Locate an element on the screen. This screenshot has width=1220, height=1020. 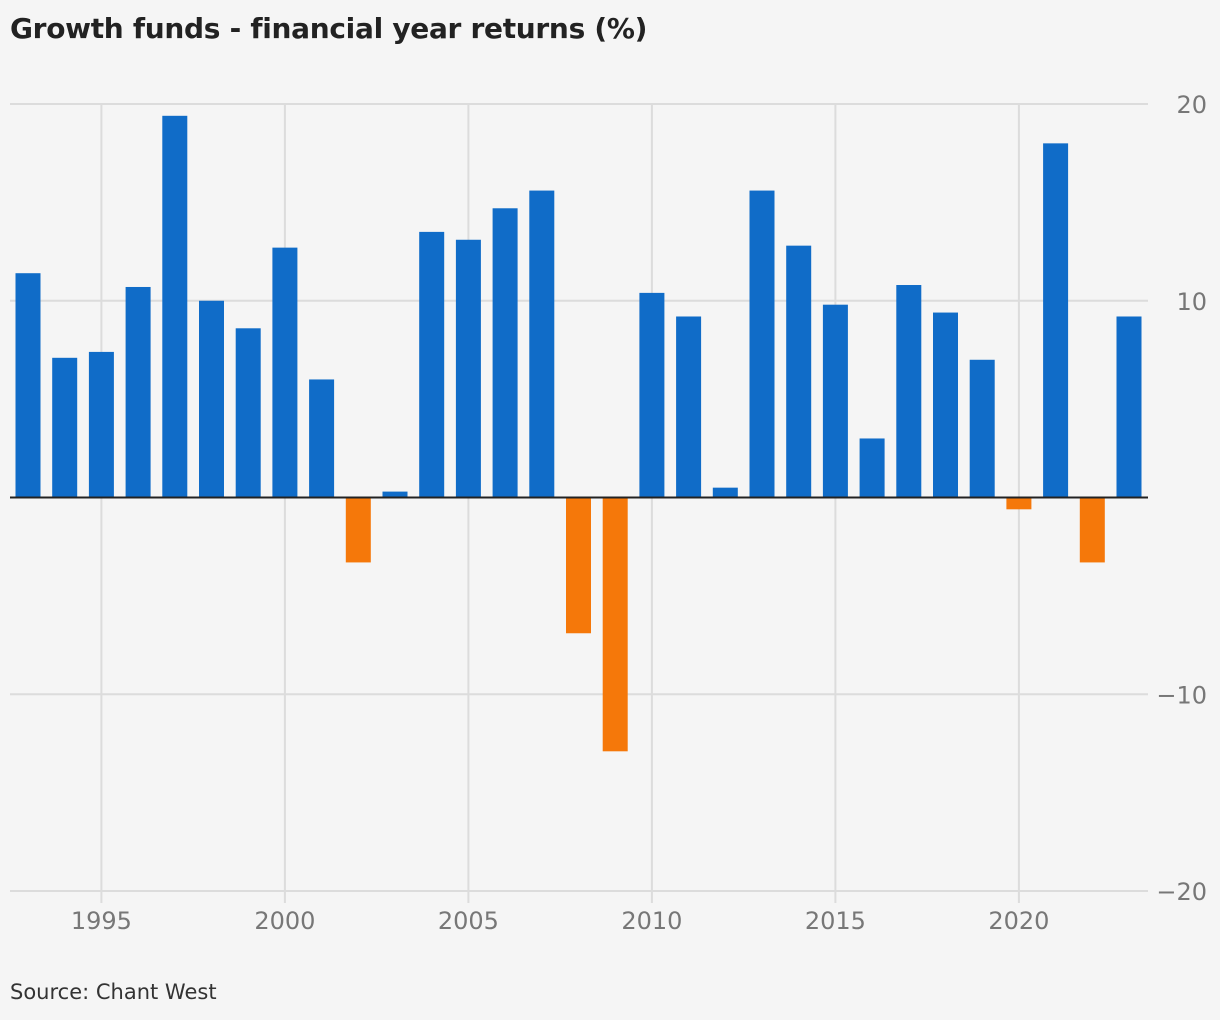
bar-1994 is located at coordinates (65, 427).